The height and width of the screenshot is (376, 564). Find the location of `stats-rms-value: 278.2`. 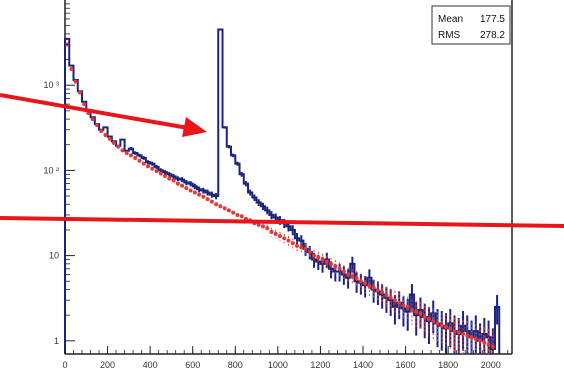

stats-rms-value: 278.2 is located at coordinates (492, 35).